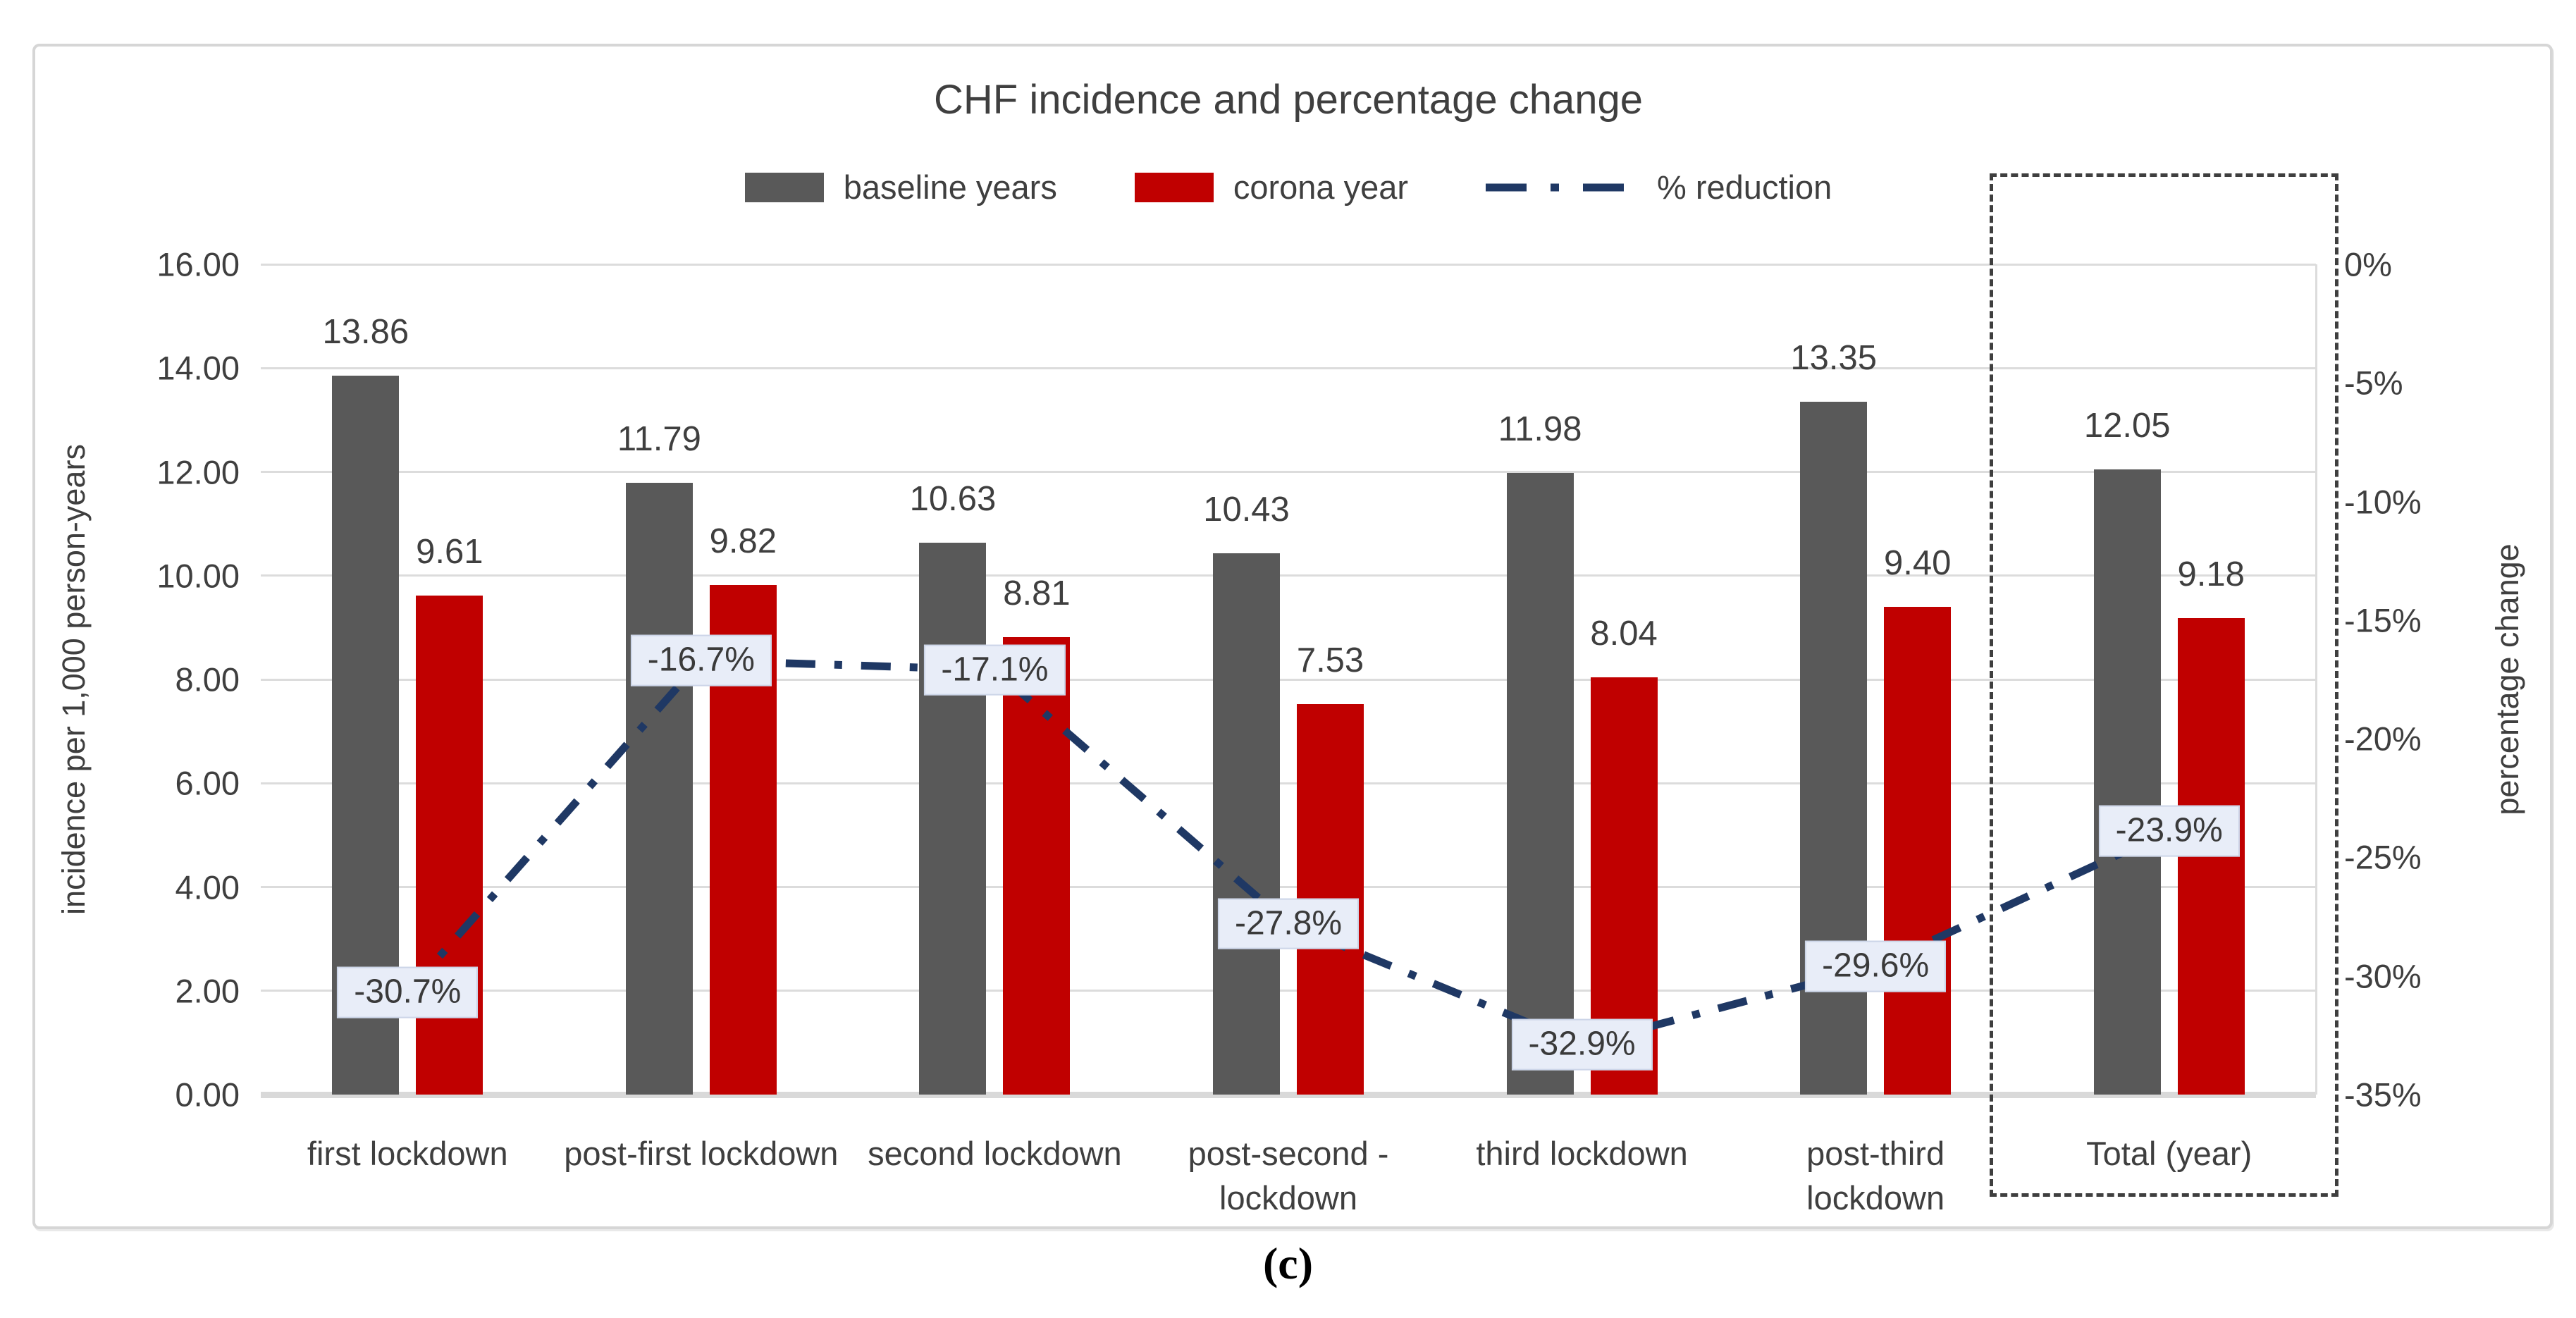 This screenshot has height=1318, width=2576. Describe the element at coordinates (1876, 966) in the screenshot. I see `pct-reduction-point-label: -29.6%` at that location.